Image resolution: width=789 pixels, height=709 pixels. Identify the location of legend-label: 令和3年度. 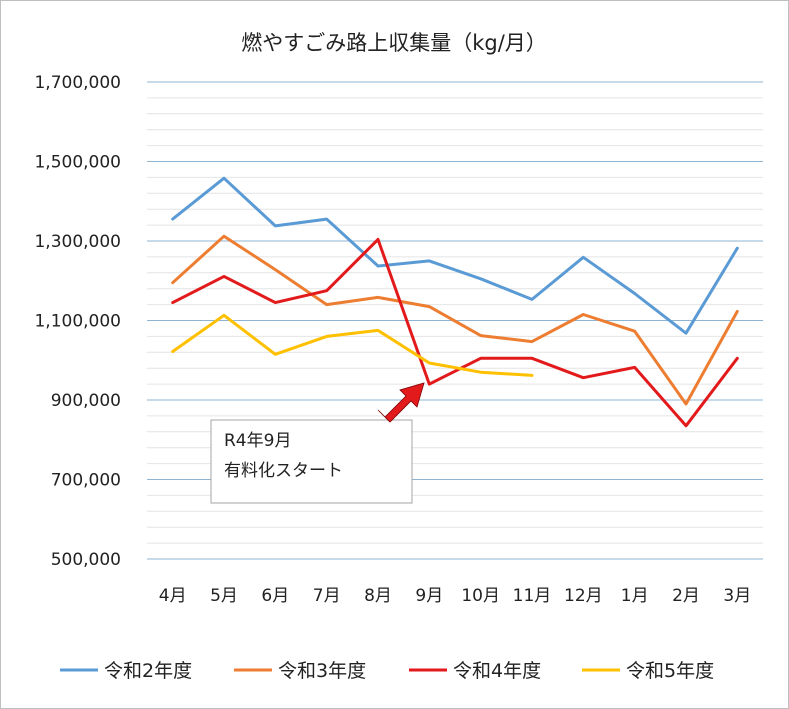
(322, 671).